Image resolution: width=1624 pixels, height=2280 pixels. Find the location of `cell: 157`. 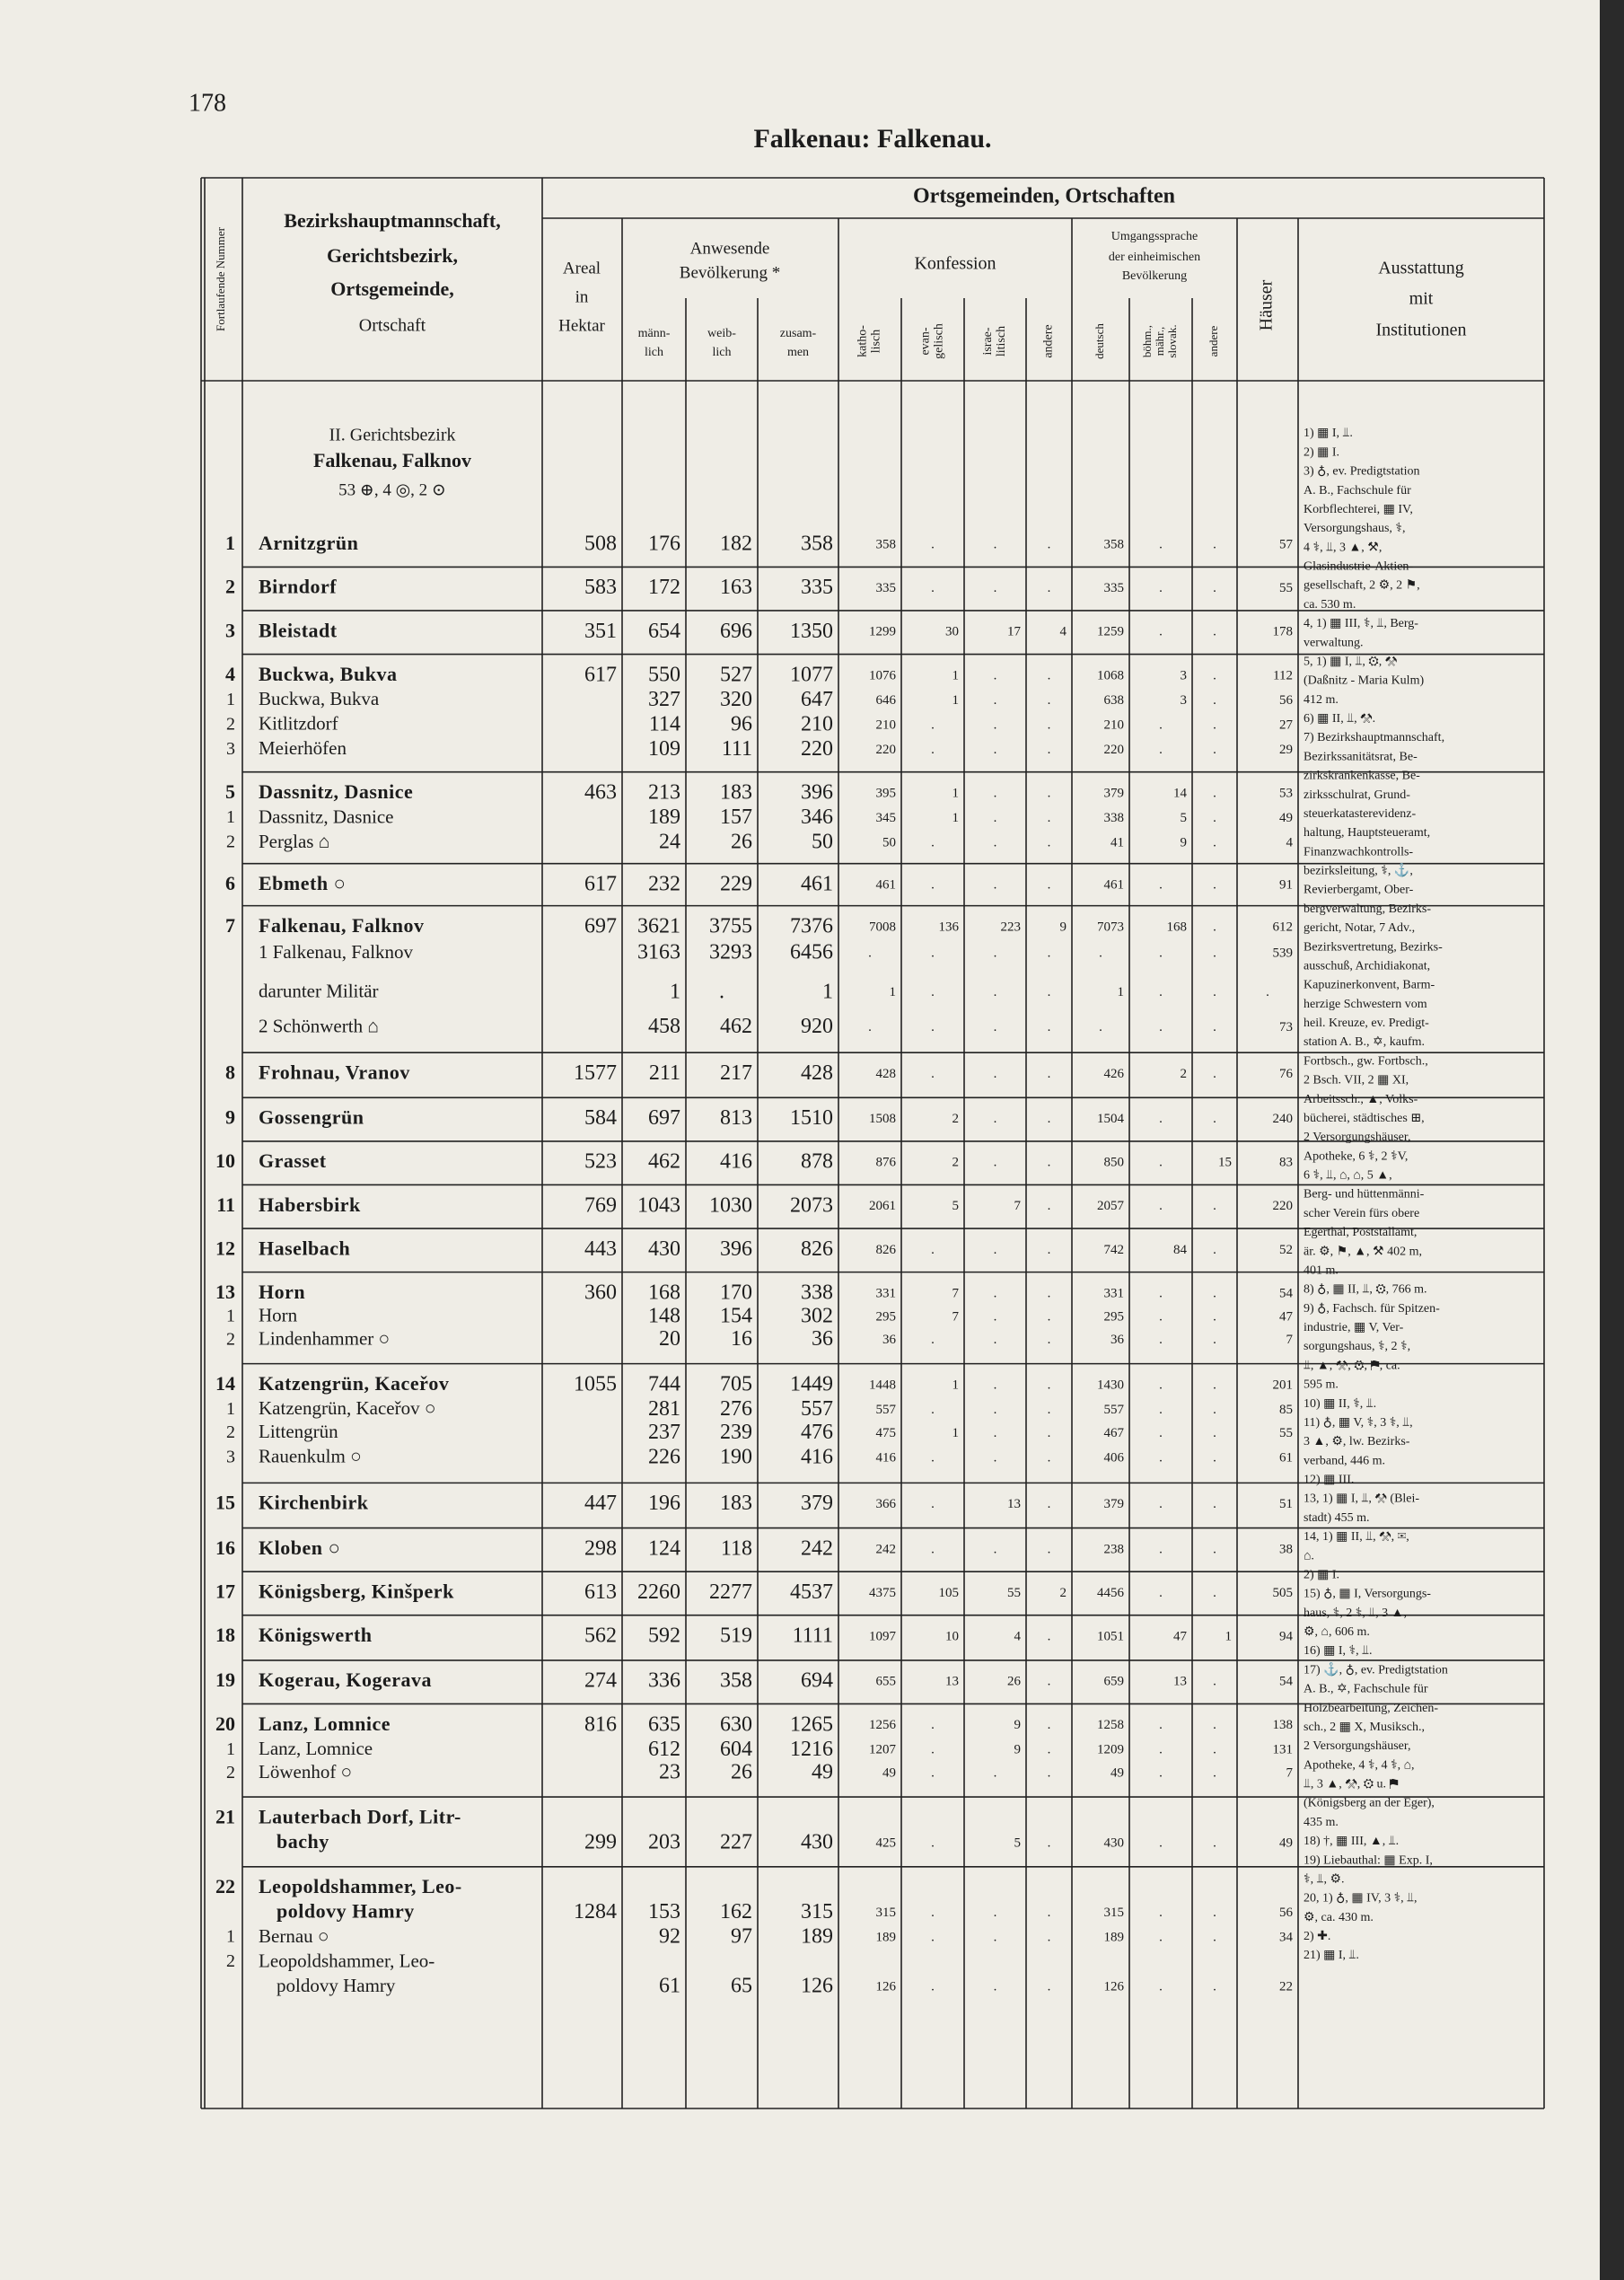

cell: 157 is located at coordinates (736, 817).